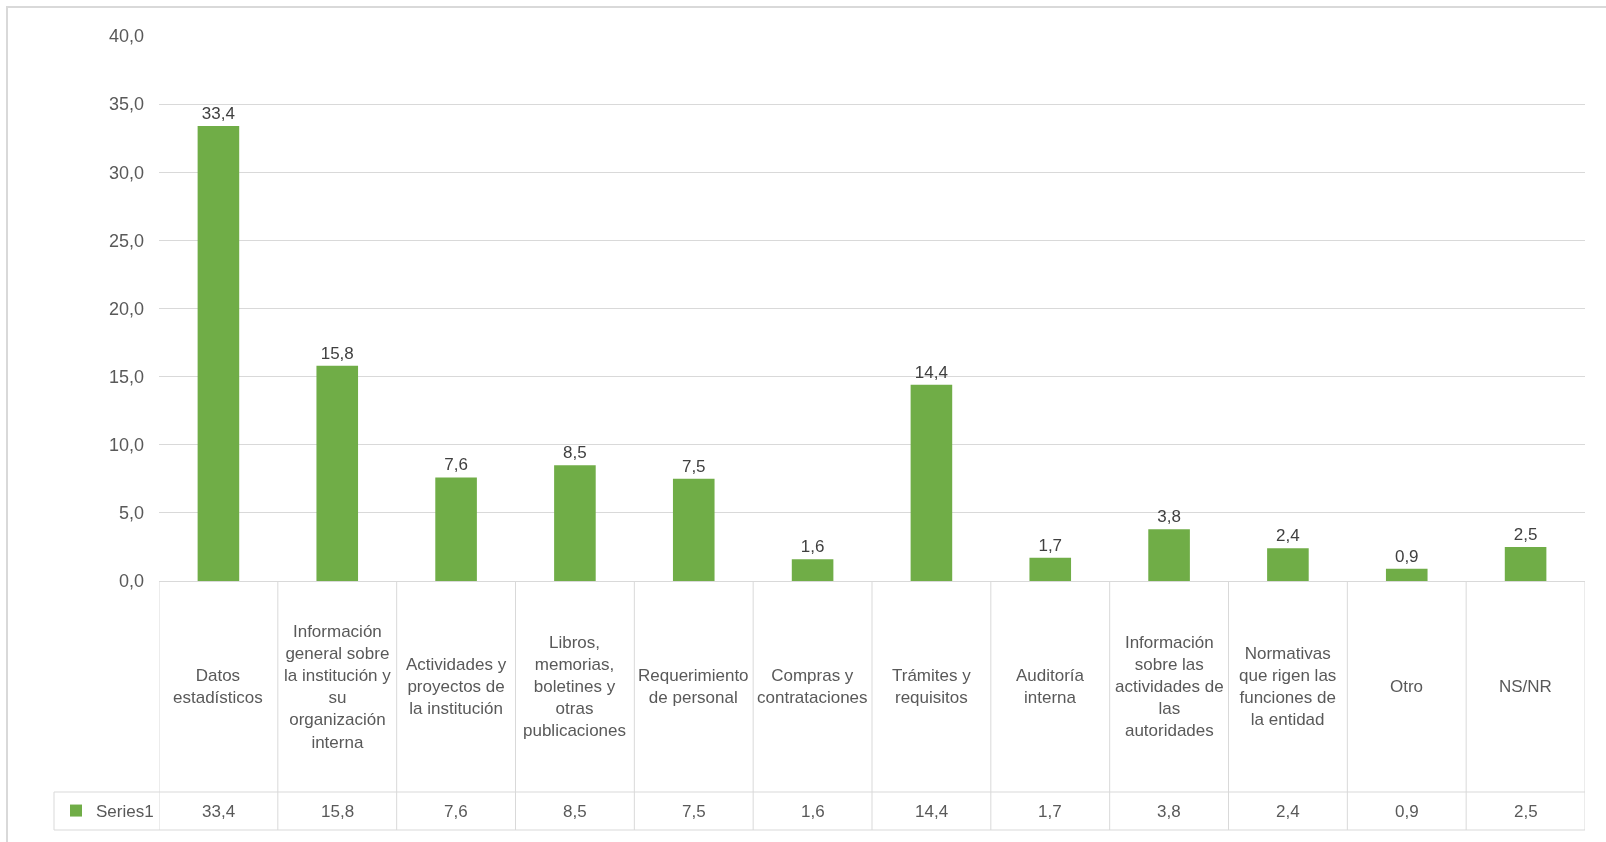  Describe the element at coordinates (219, 811) in the screenshot. I see `data-label: 33,4` at that location.